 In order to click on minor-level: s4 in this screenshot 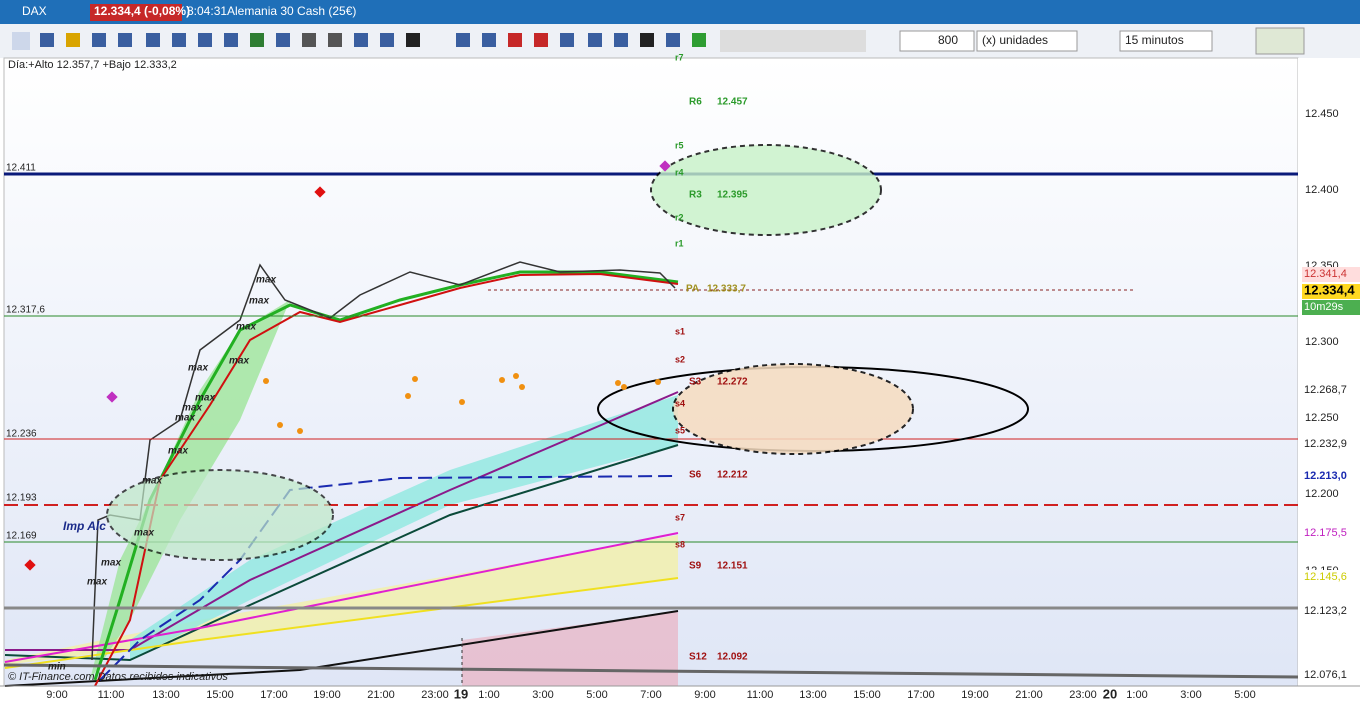, I will do `click(680, 403)`.